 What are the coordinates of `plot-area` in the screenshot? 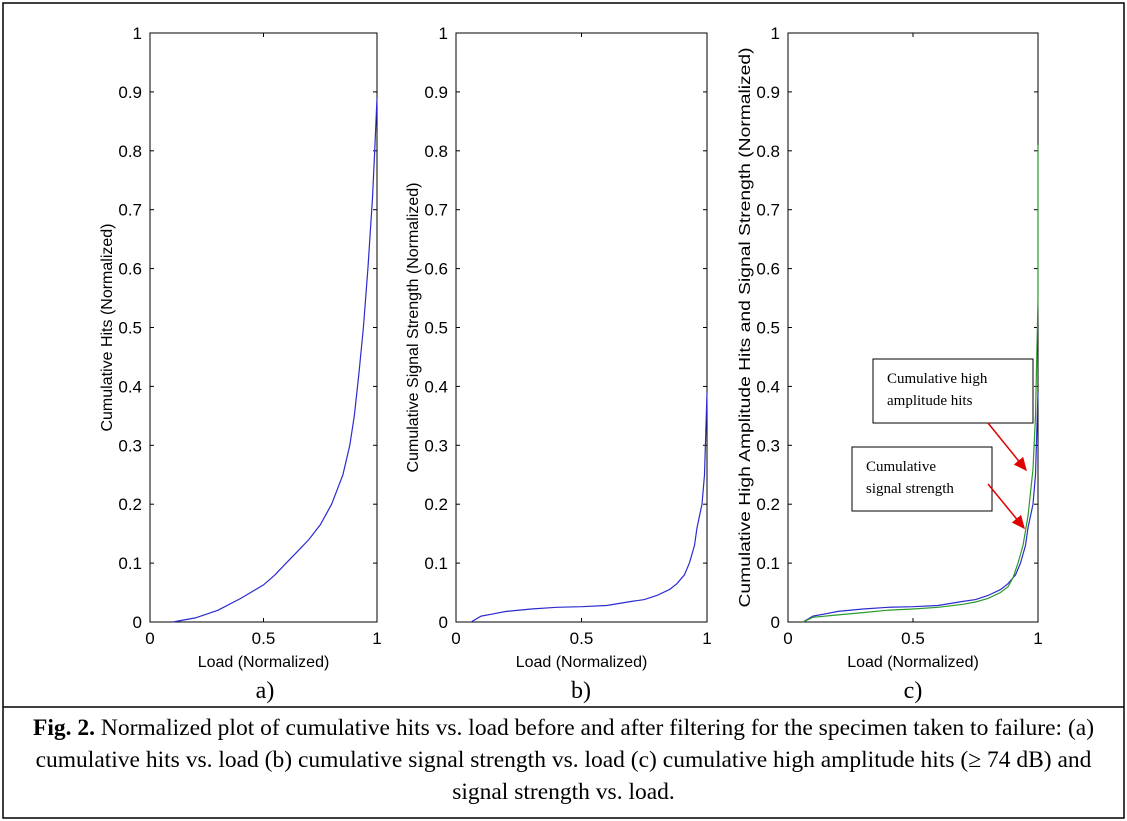 It's located at (263, 327).